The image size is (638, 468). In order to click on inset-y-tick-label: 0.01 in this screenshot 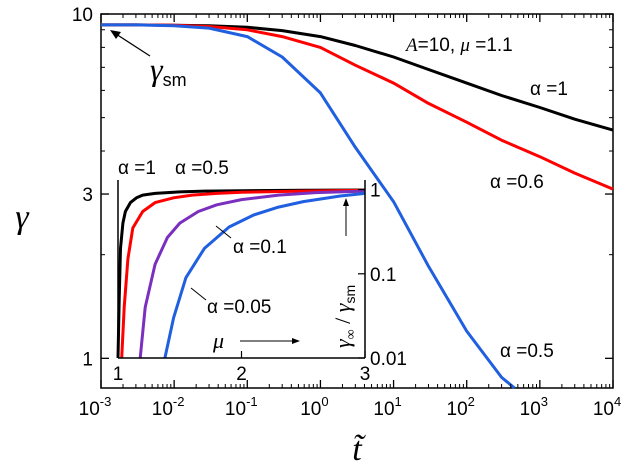, I will do `click(388, 359)`.